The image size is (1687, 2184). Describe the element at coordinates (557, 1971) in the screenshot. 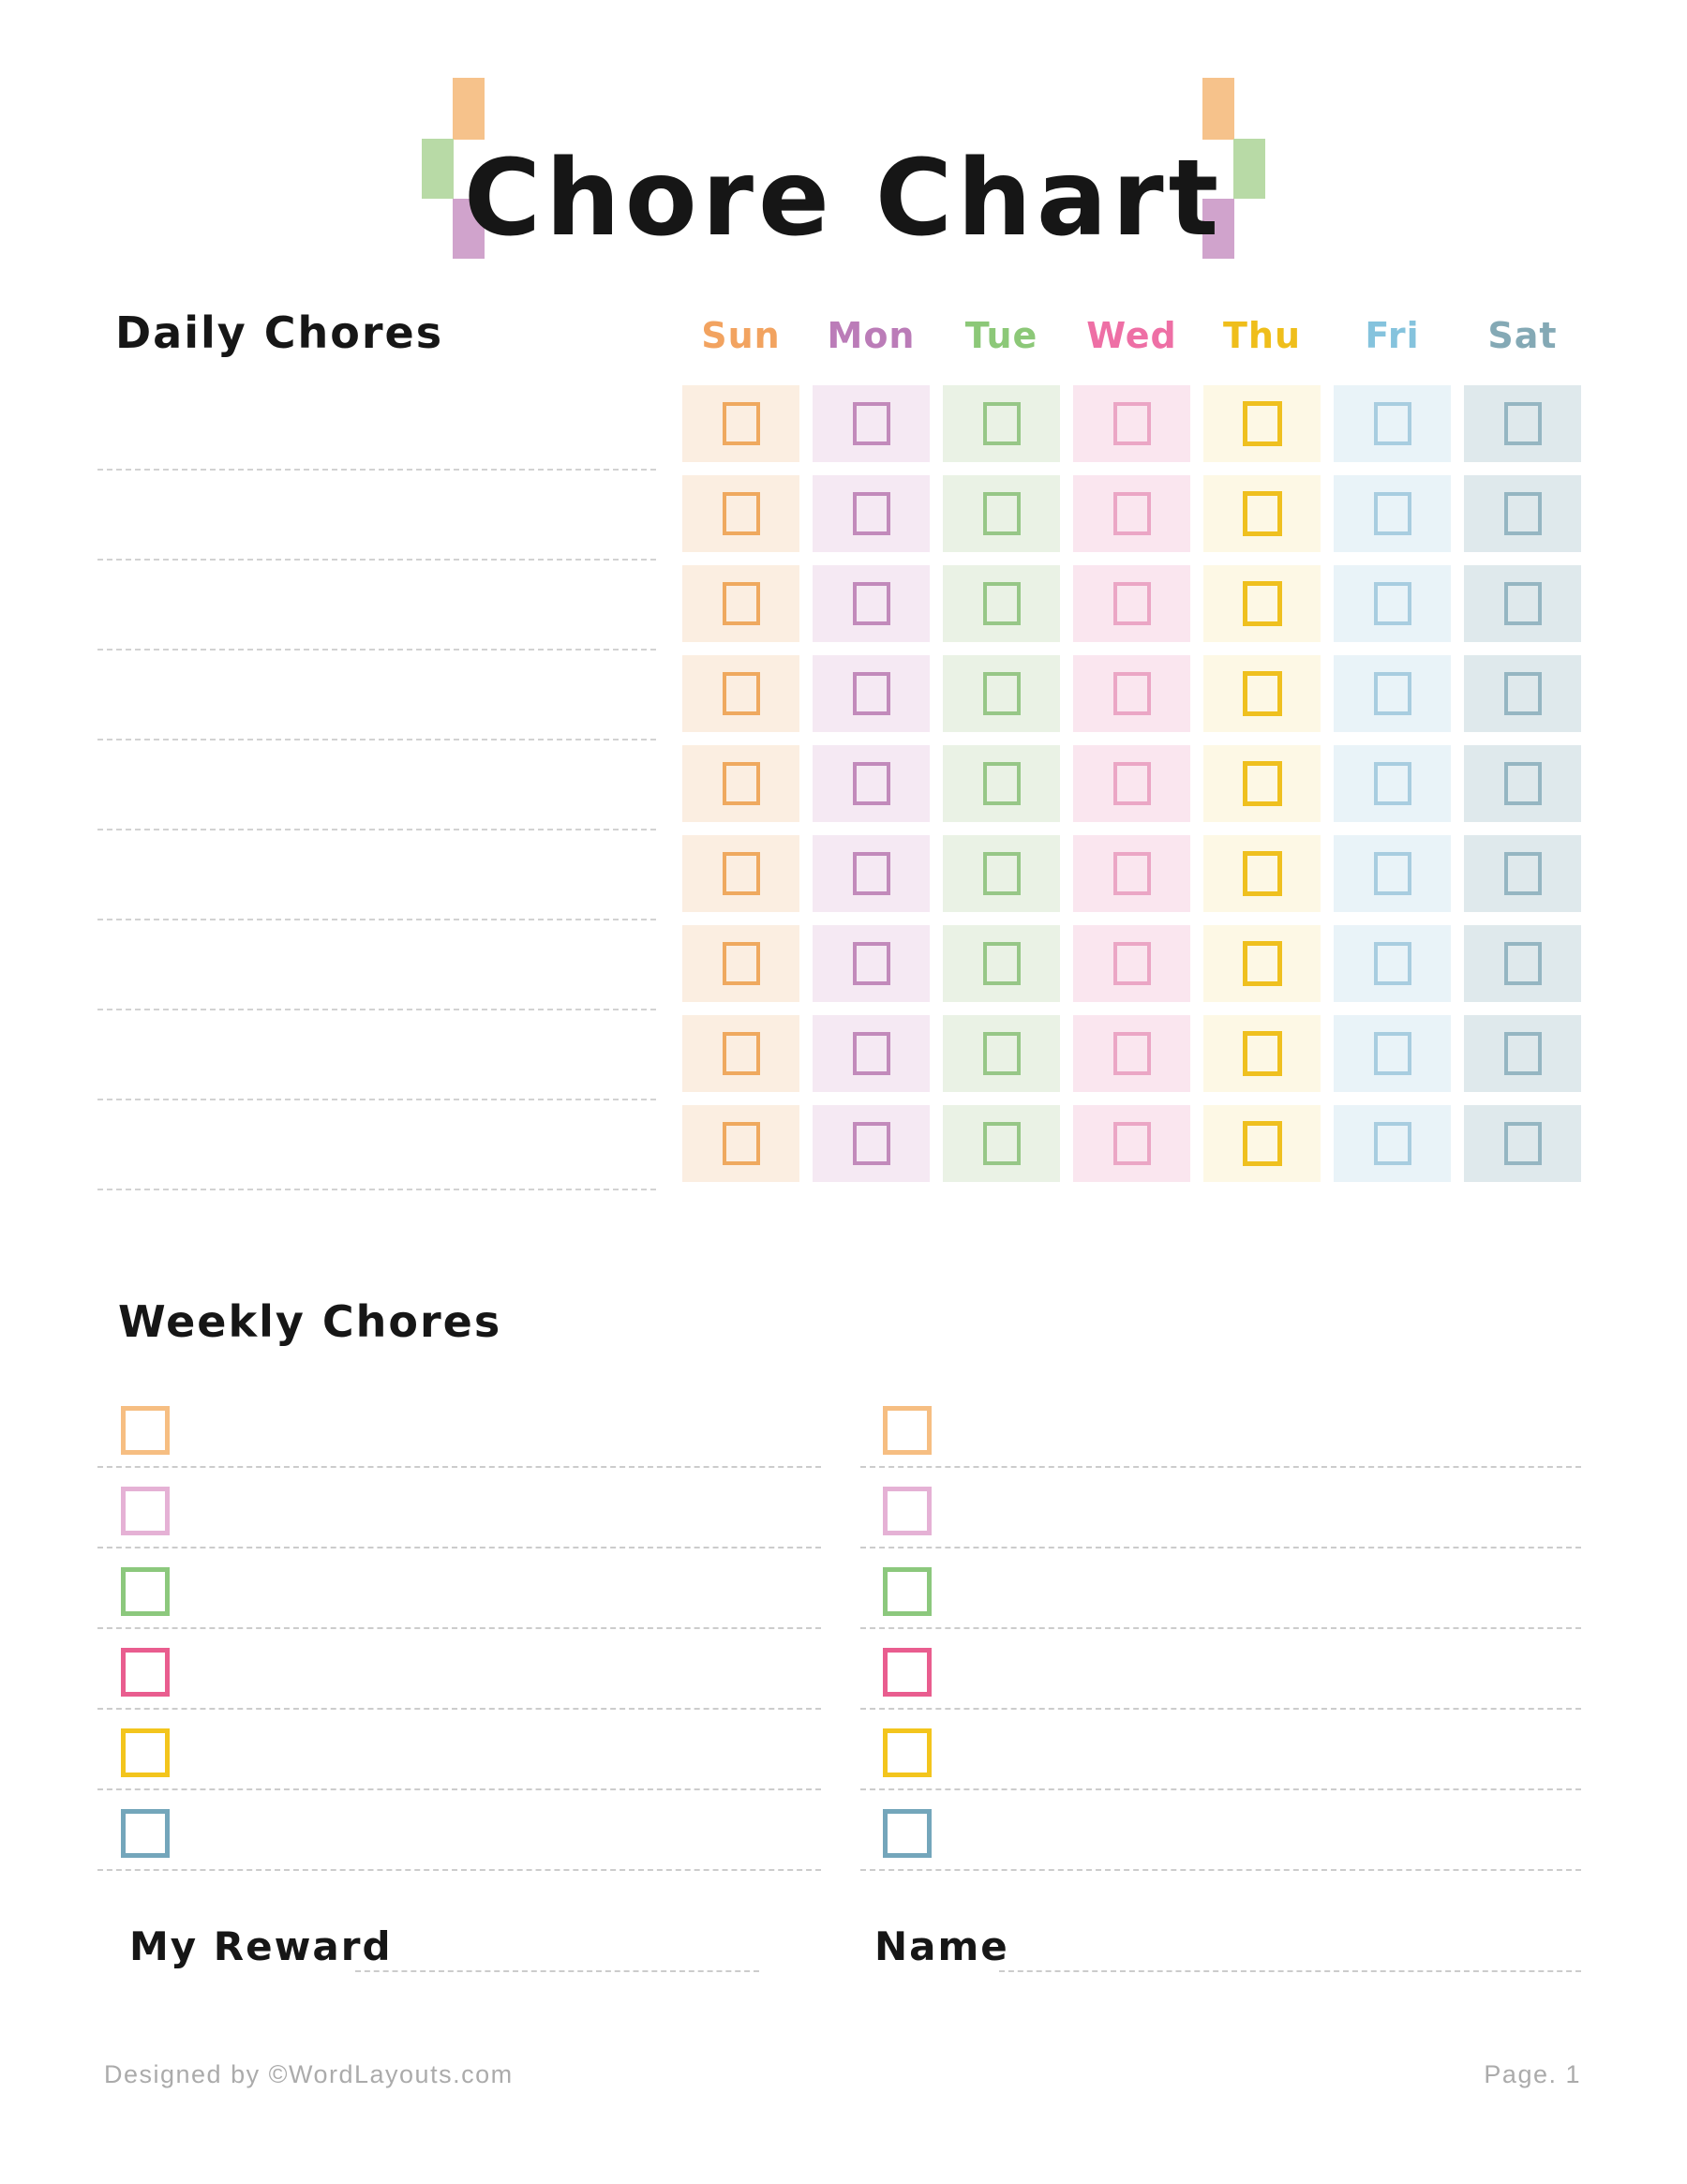

I see `my-reward-input-line` at that location.